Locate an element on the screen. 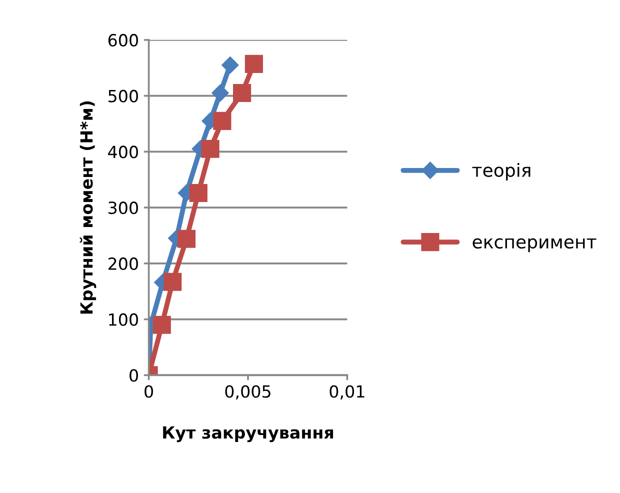  y-tick-label: 100 is located at coordinates (123, 319).